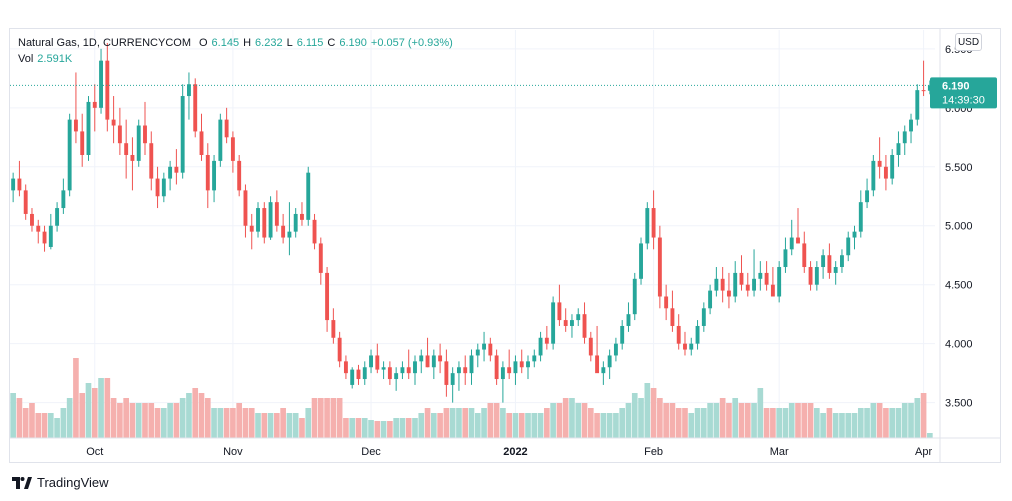  What do you see at coordinates (963, 93) in the screenshot?
I see `current-price-tag: 6.190 14:39:30` at bounding box center [963, 93].